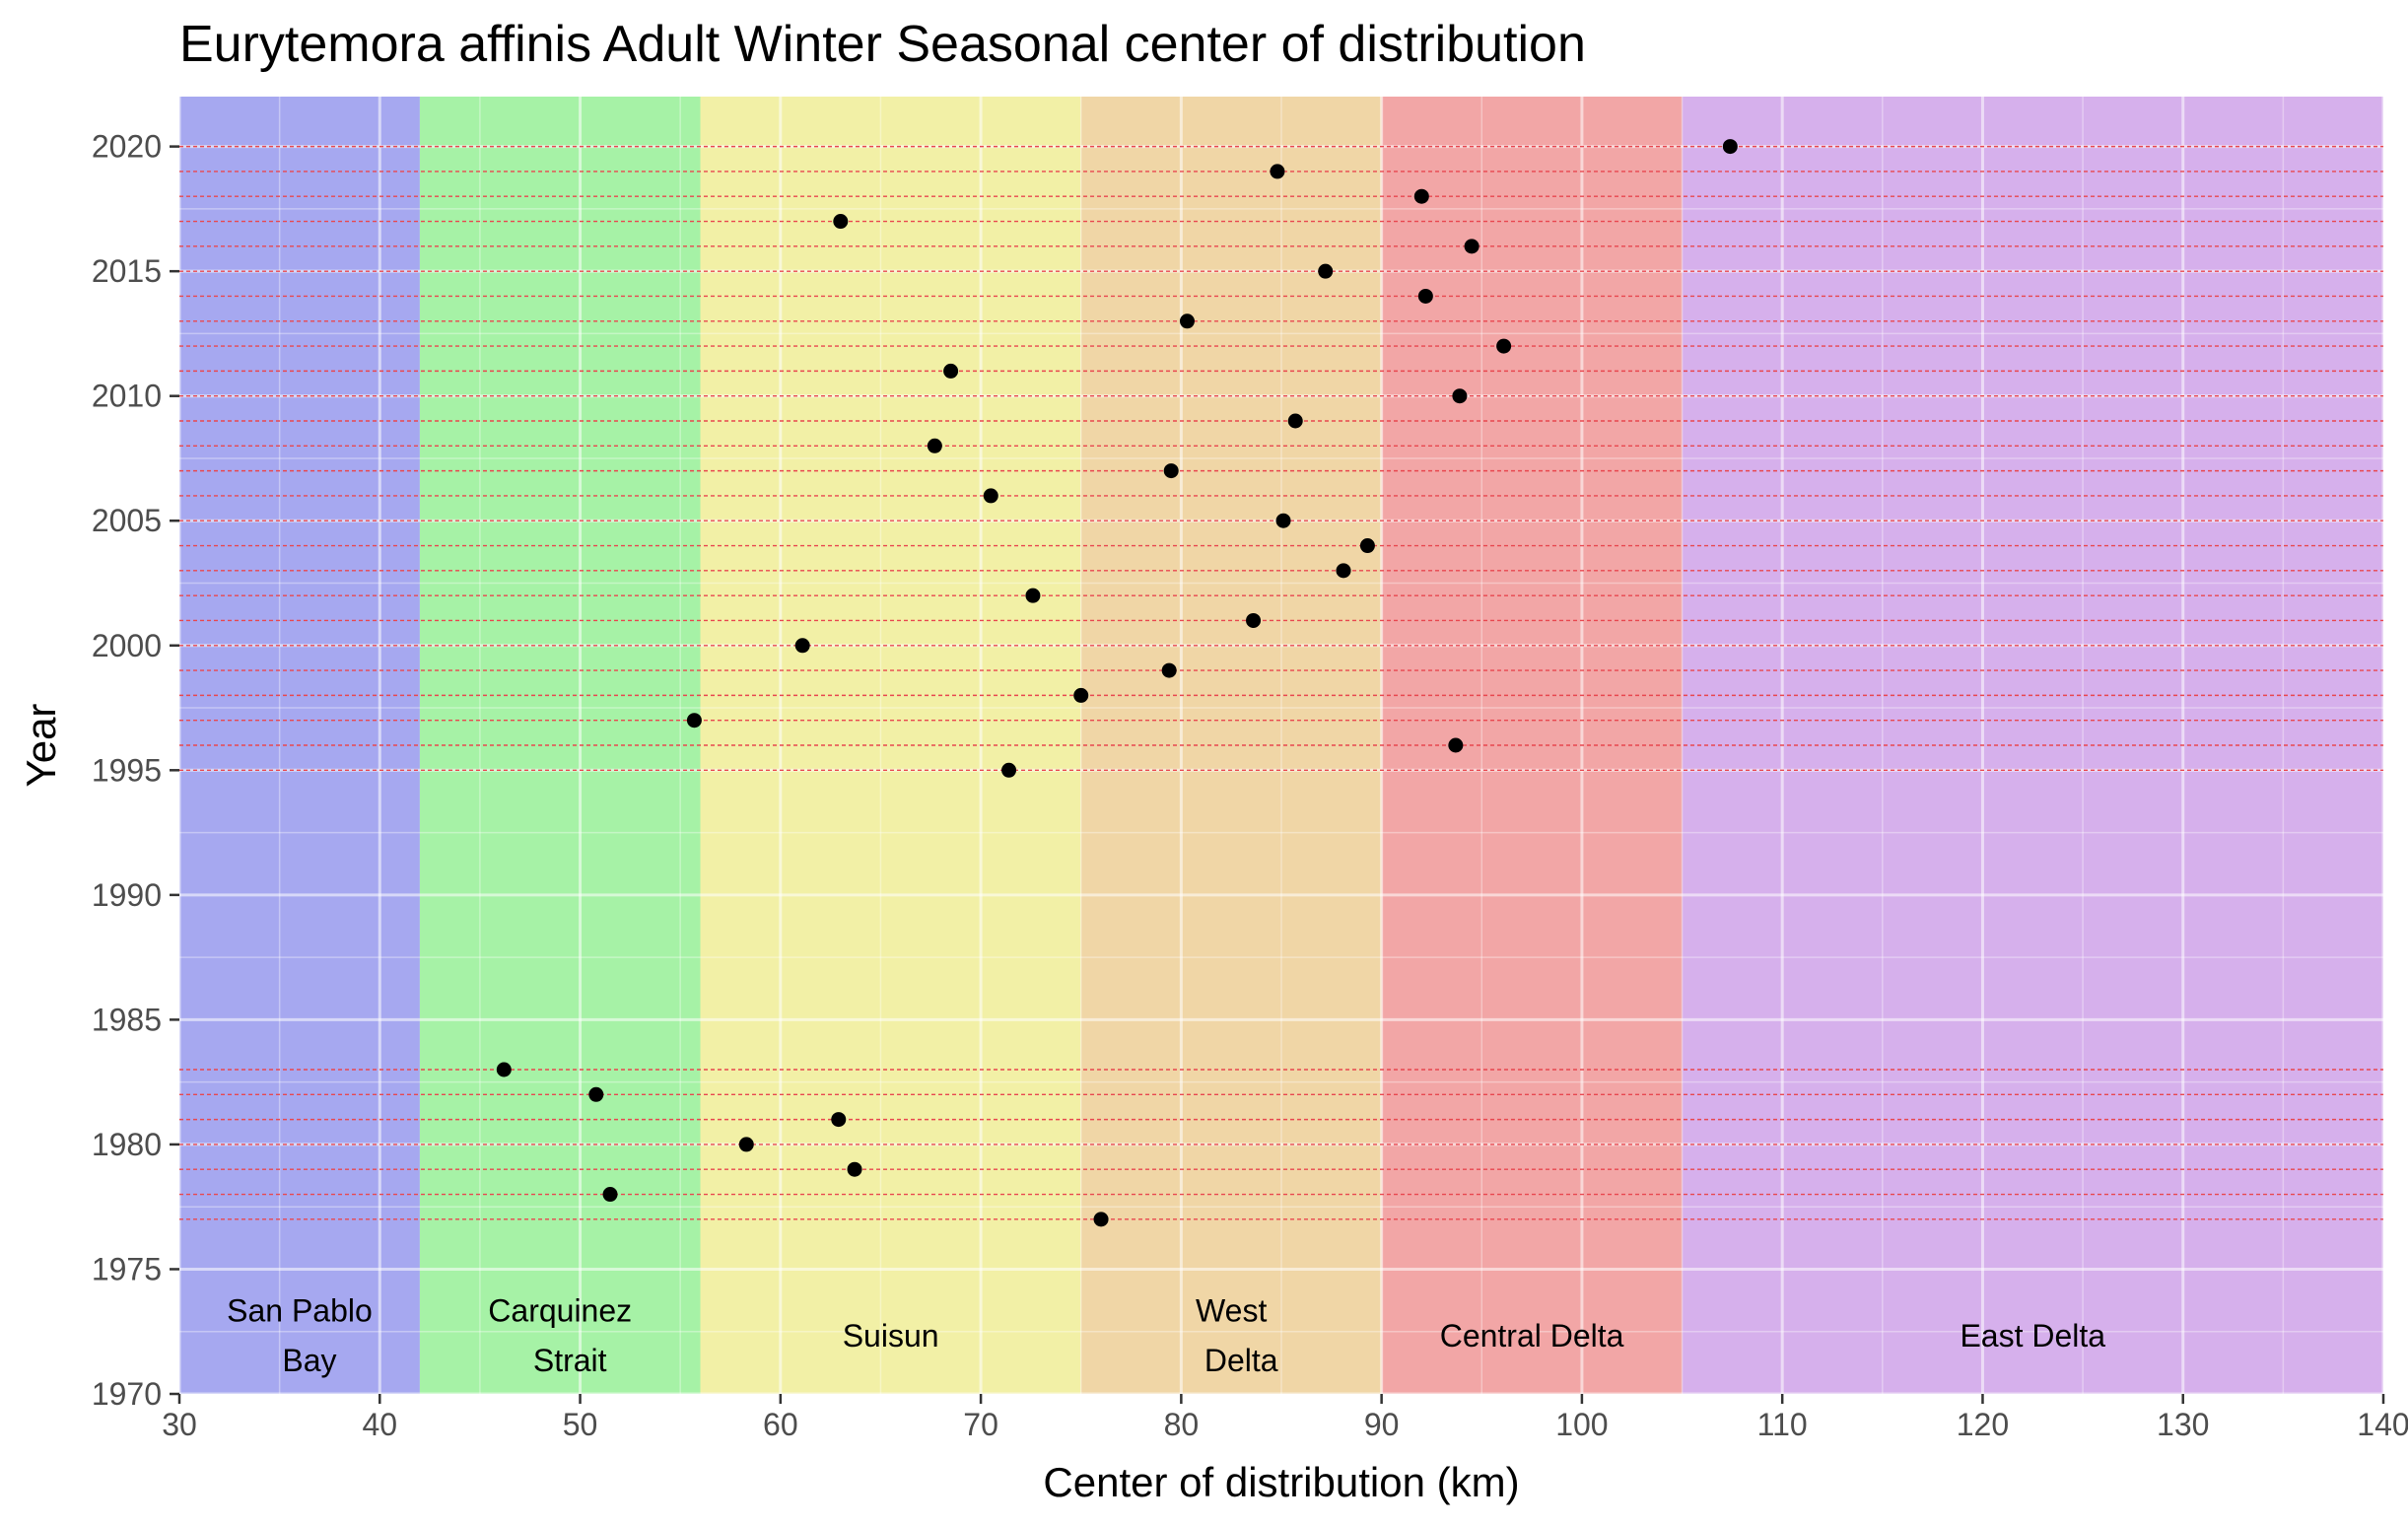 The image size is (2408, 1527). Describe the element at coordinates (981, 1424) in the screenshot. I see `x-tick-label: 70` at that location.